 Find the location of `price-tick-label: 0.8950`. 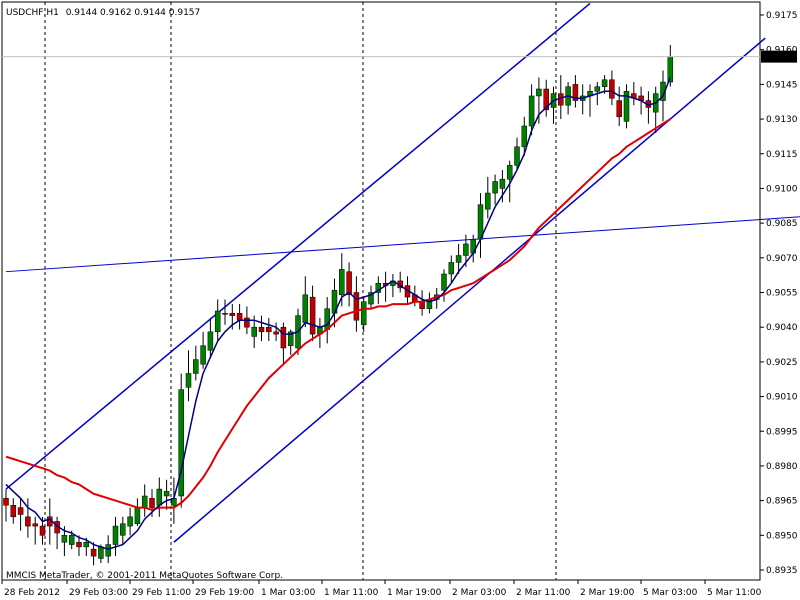

price-tick-label: 0.8950 is located at coordinates (782, 536).